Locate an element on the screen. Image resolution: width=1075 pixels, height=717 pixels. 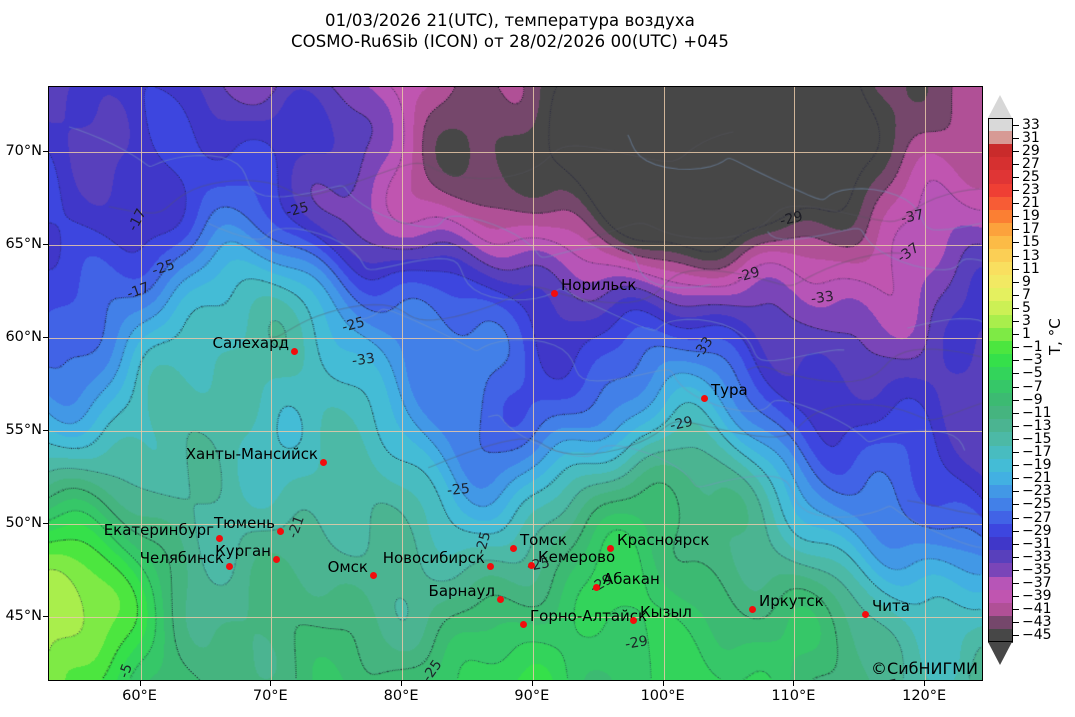
colorbar-tick-label: −11 is located at coordinates (1037, 412).